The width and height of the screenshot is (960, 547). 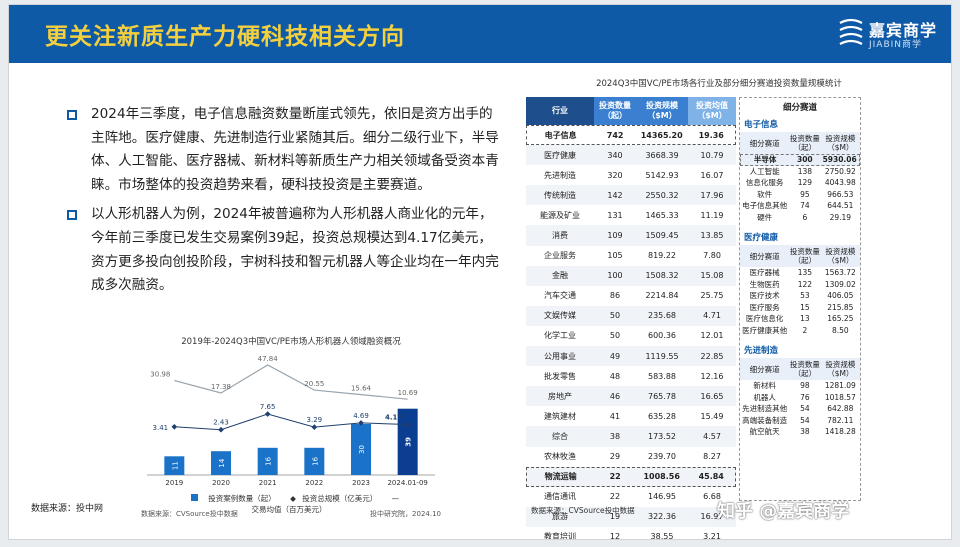 I want to click on table-cell: 建筑建材, so click(x=560, y=416).